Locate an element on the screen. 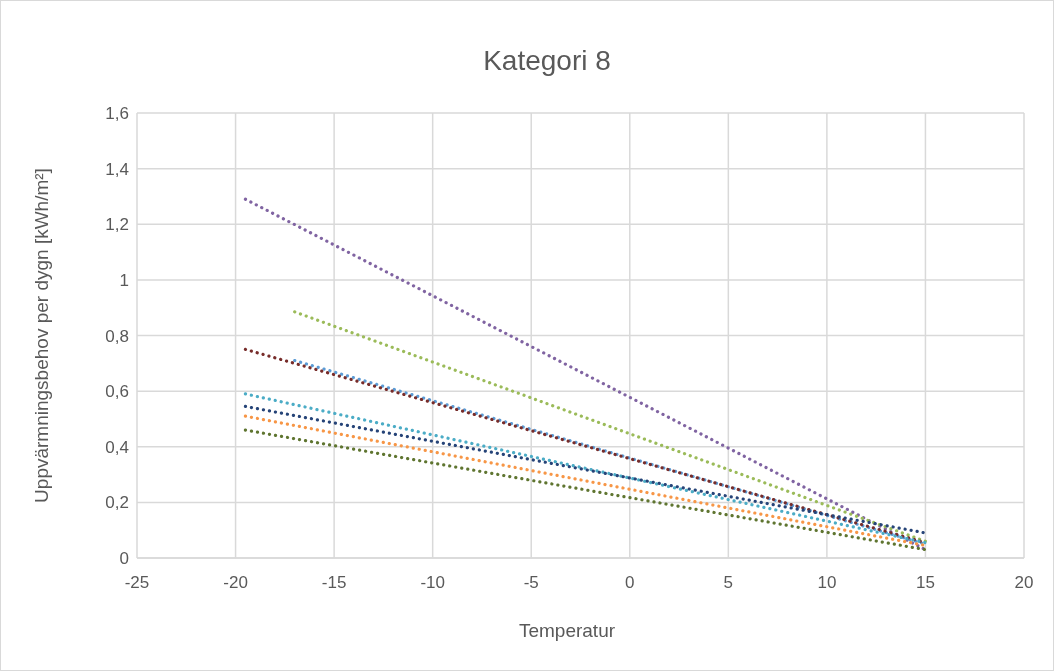 This screenshot has width=1054, height=671. x-tick-label: 20 is located at coordinates (1024, 582).